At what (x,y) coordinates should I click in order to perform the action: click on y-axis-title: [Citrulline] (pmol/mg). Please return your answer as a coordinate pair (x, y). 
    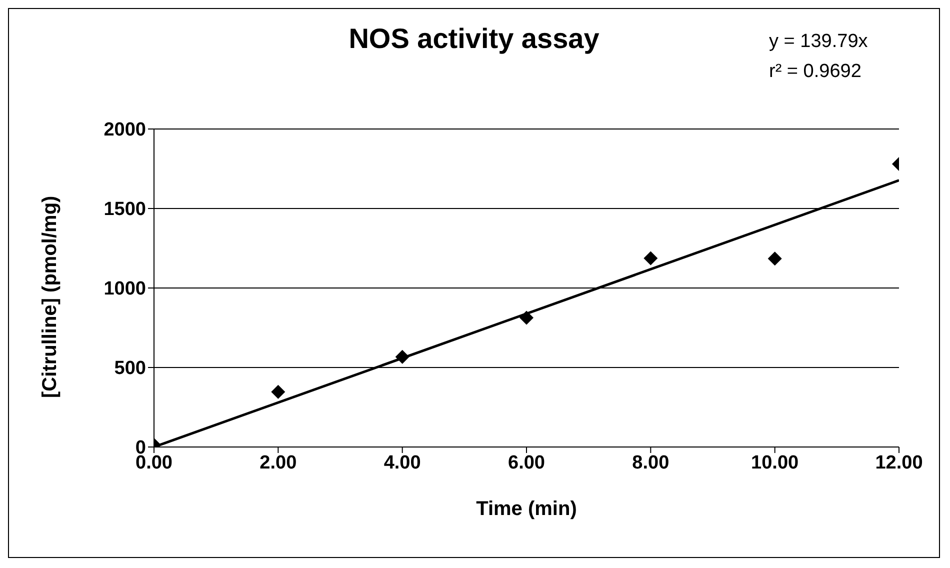
    Looking at the image, I should click on (50, 297).